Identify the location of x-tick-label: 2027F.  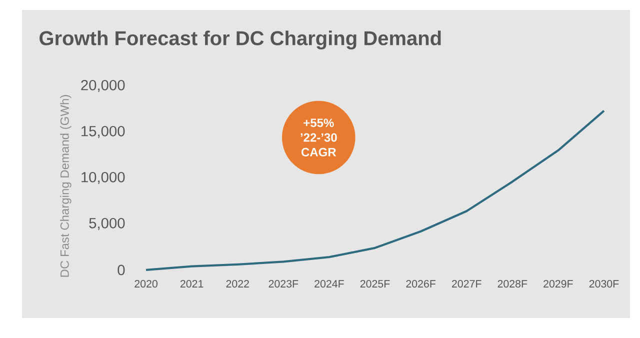
(467, 284).